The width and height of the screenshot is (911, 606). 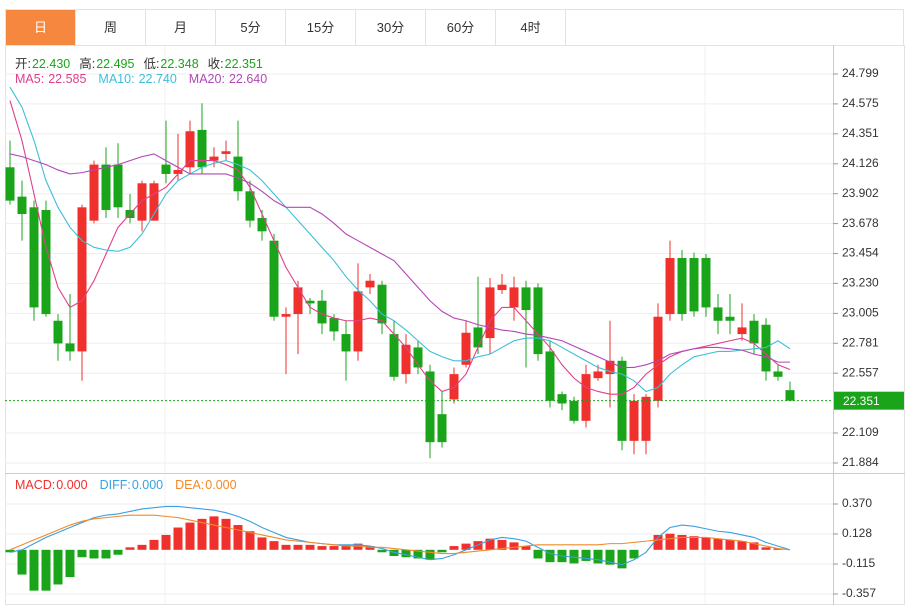 What do you see at coordinates (859, 593) in the screenshot?
I see `y-tick-label: -0.357` at bounding box center [859, 593].